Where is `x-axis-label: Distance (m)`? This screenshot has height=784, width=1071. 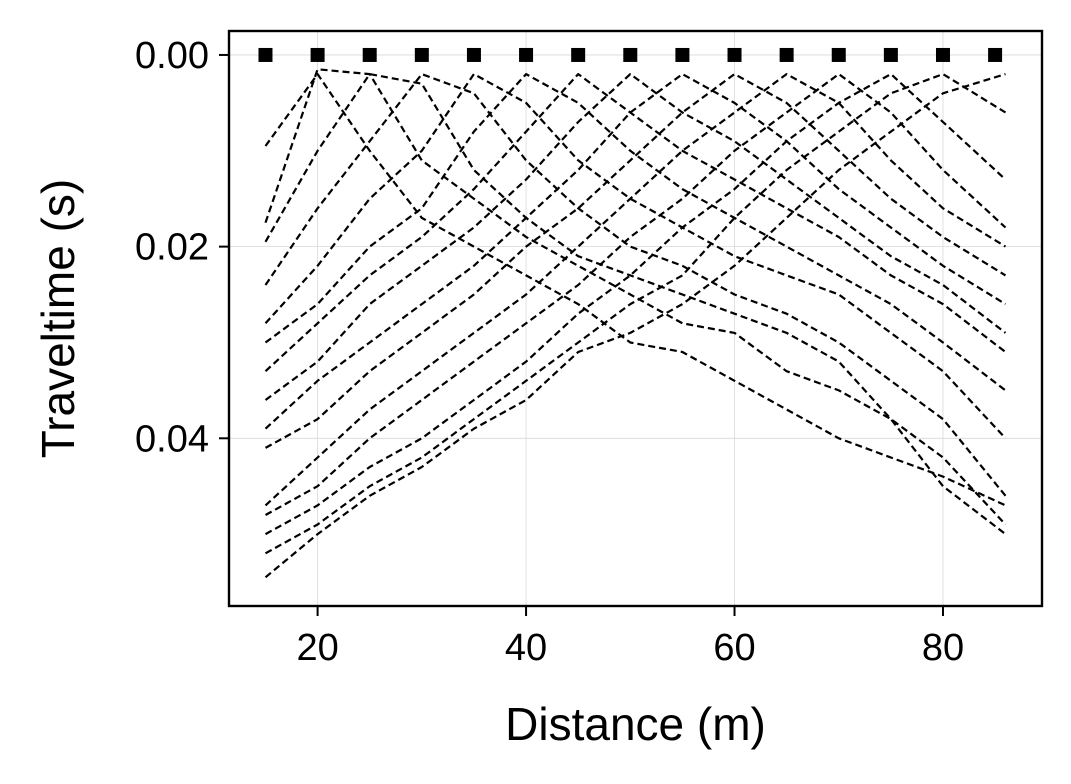 x-axis-label: Distance (m) is located at coordinates (635, 724).